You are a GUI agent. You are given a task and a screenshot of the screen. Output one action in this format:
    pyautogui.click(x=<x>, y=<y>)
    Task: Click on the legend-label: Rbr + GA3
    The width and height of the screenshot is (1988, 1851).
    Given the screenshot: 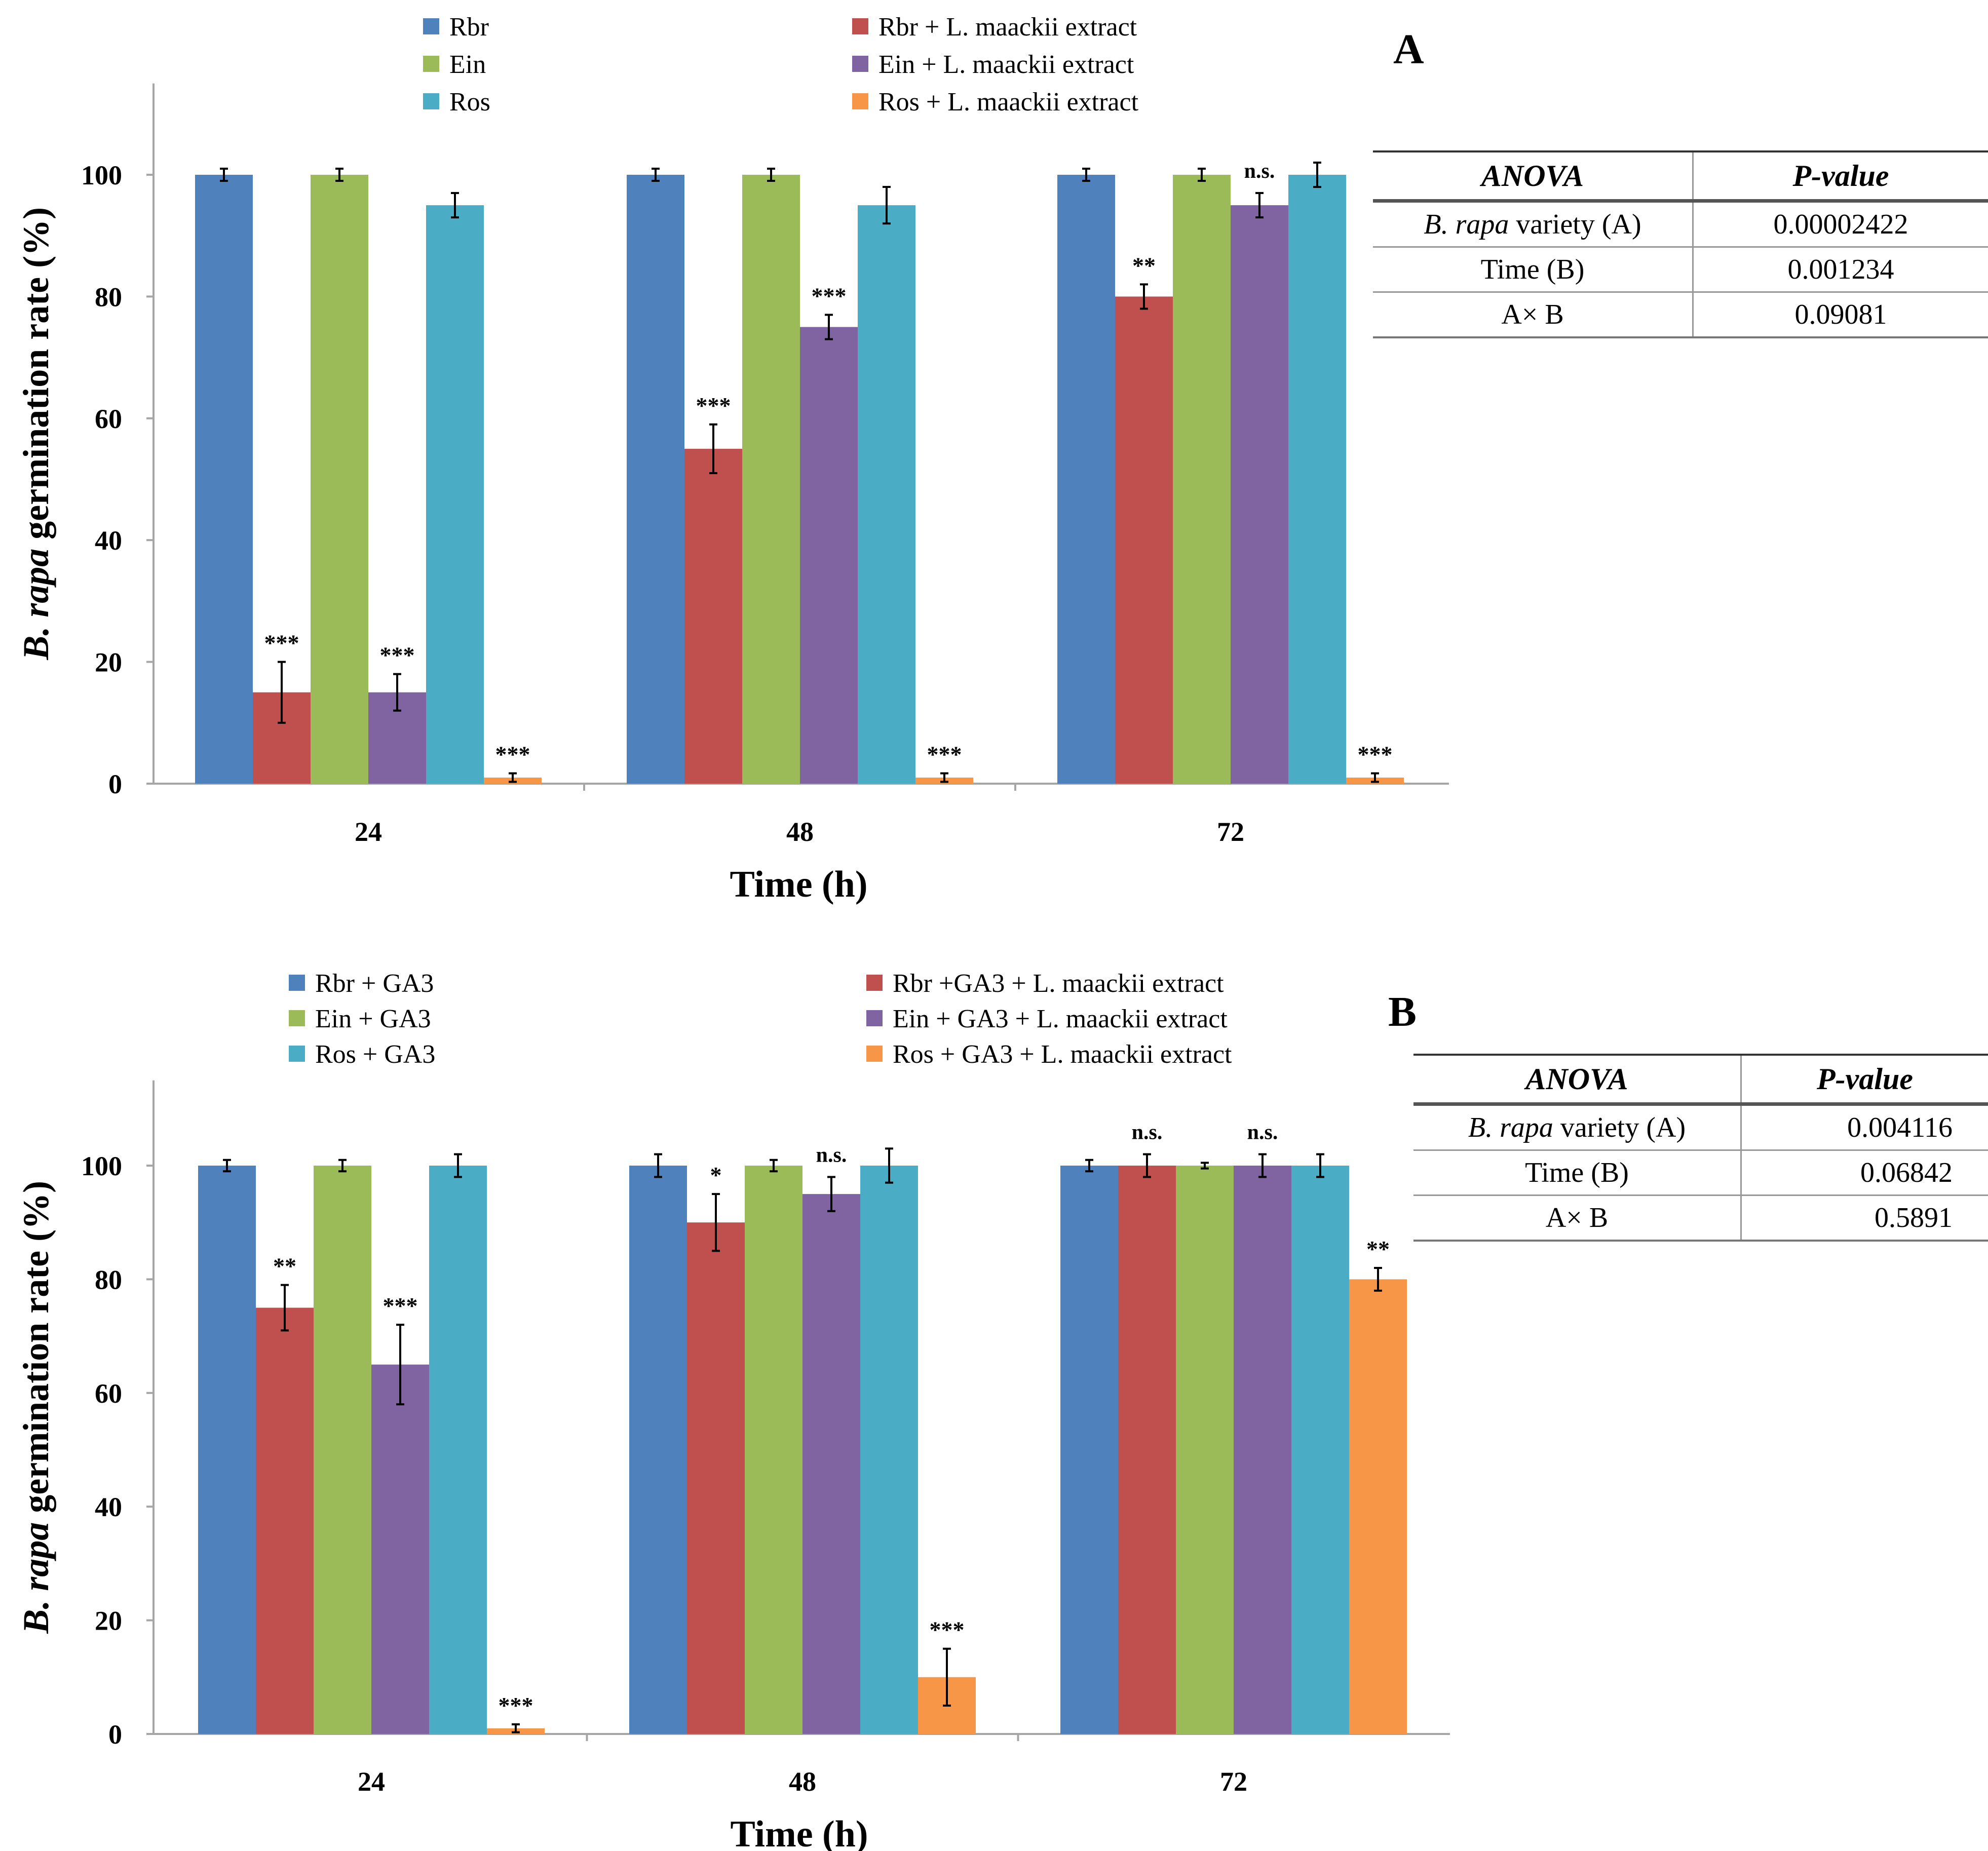 What is the action you would take?
    pyautogui.click(x=374, y=983)
    